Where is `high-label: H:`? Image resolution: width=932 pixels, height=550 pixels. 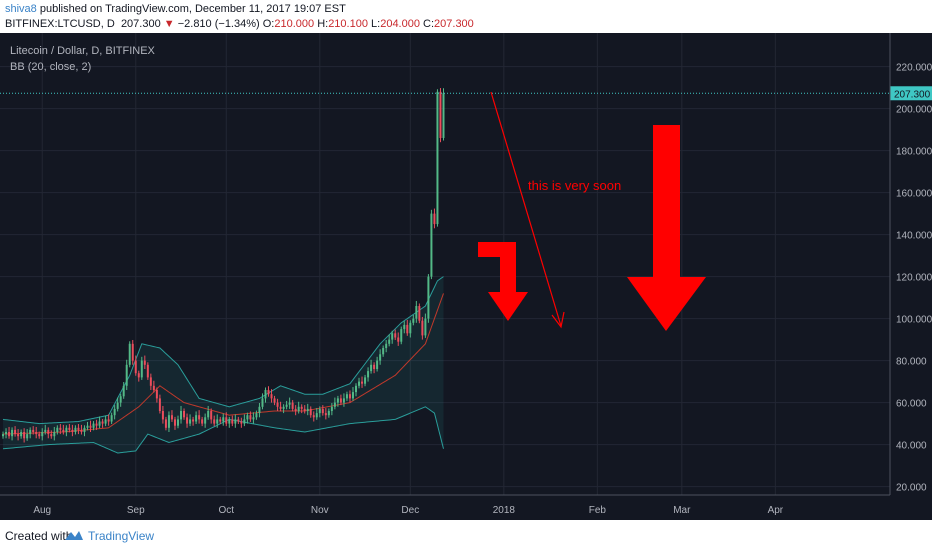
high-label: H: is located at coordinates (323, 24).